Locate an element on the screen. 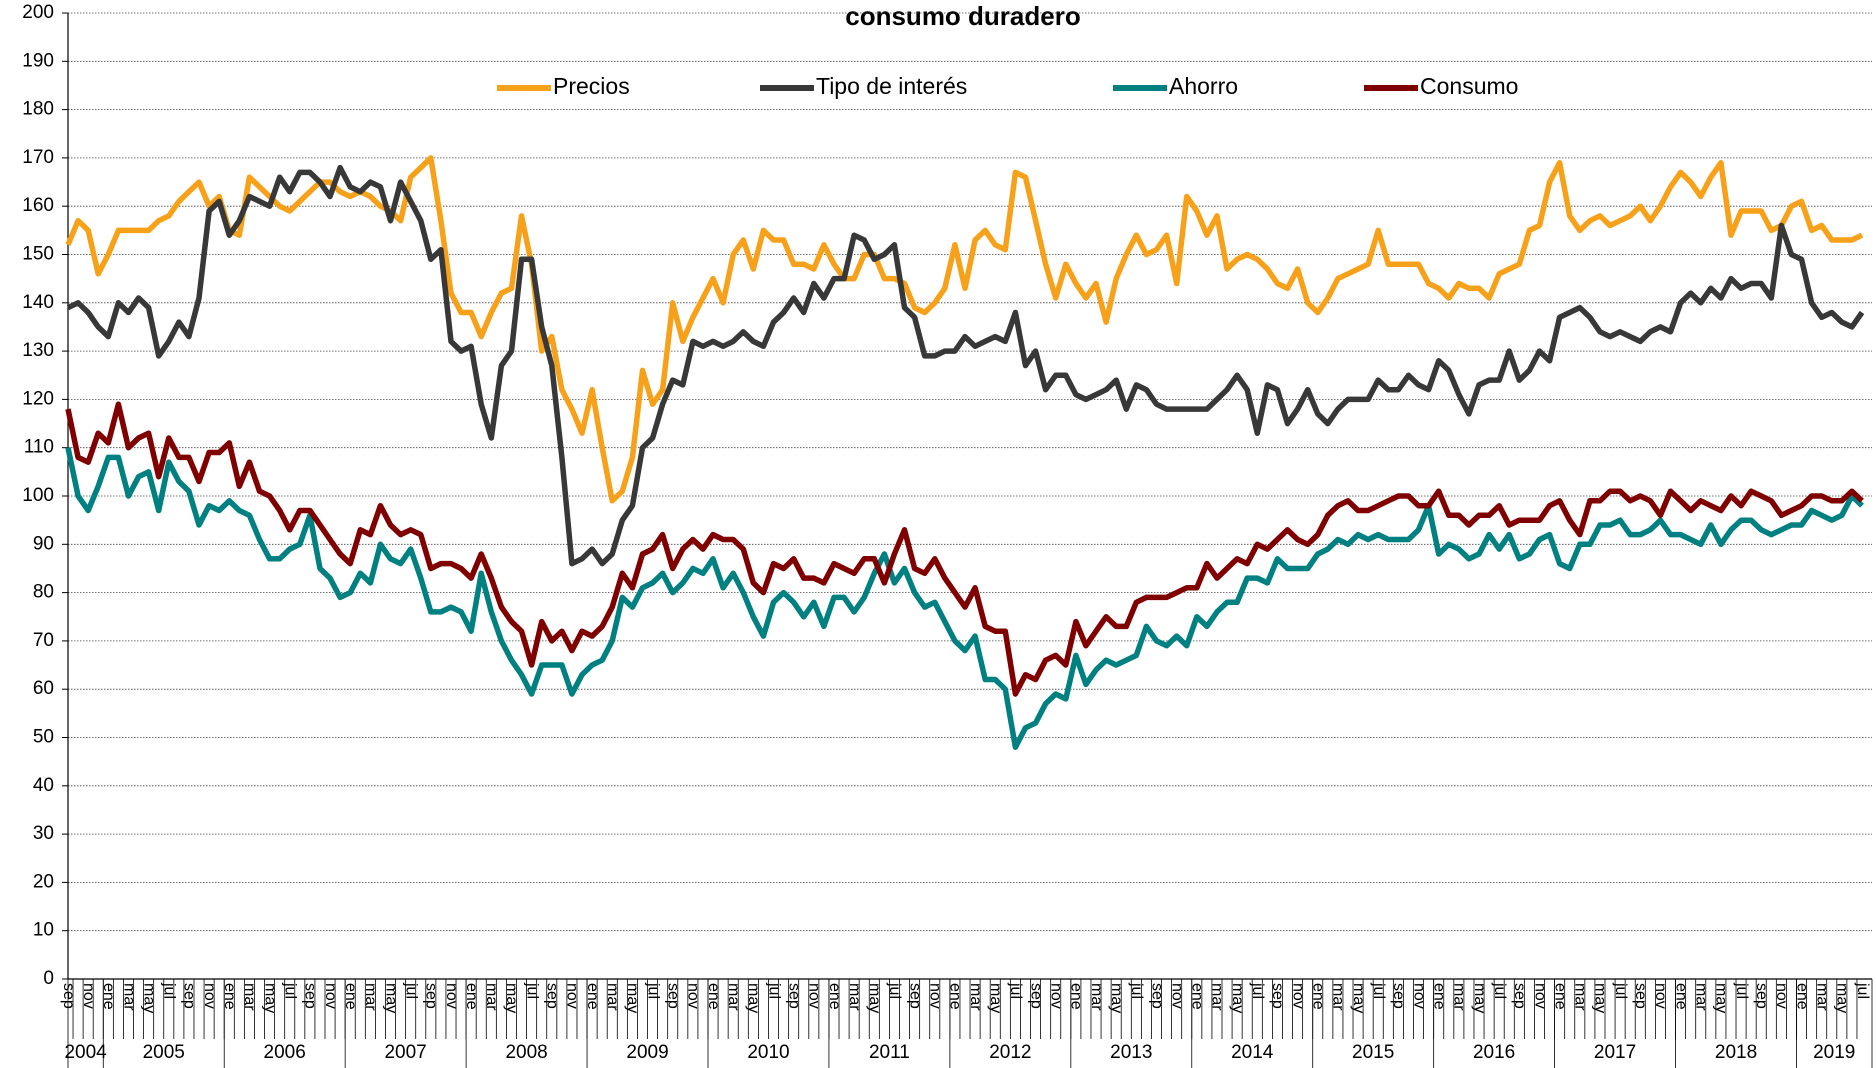 This screenshot has width=1876, height=1068. year-label: 2017 is located at coordinates (1615, 1052).